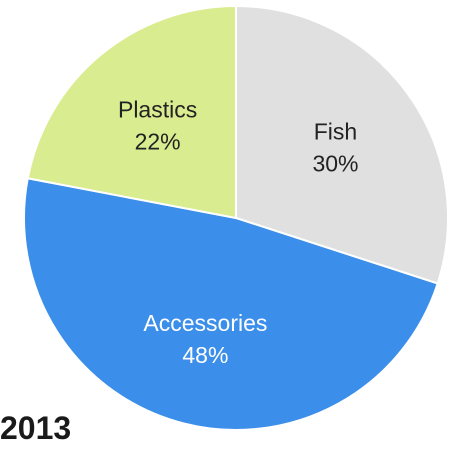  I want to click on slice-percent-plastics: 22%, so click(158, 141).